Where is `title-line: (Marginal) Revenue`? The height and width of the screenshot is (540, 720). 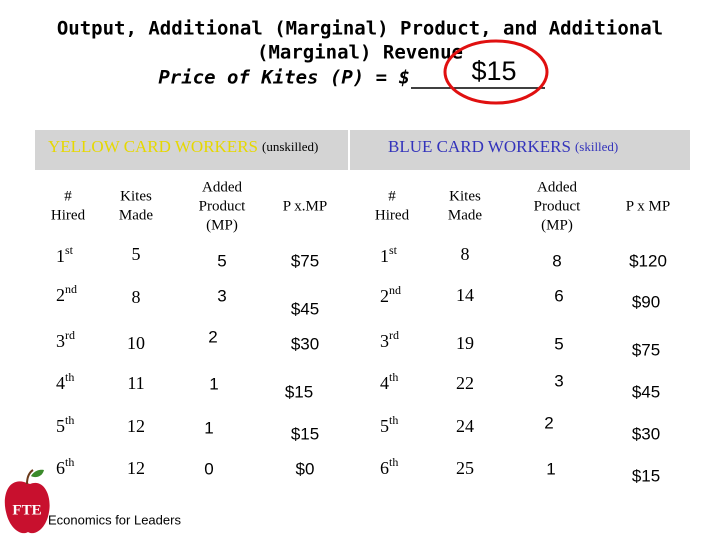
title-line: (Marginal) Revenue is located at coordinates (360, 53).